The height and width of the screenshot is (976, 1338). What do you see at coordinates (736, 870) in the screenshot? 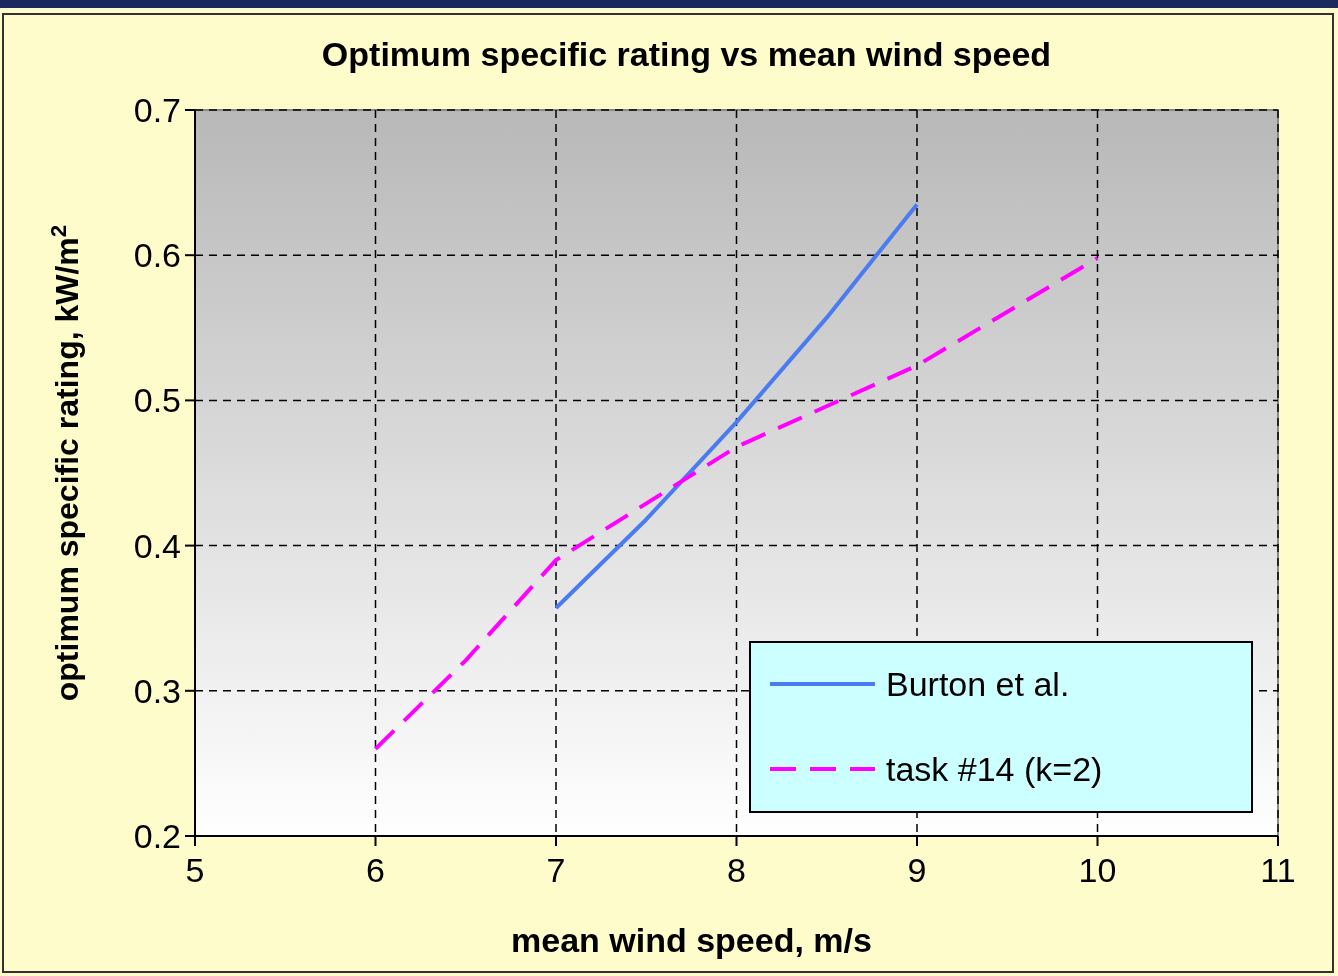
I see `x-tick-label: 8` at bounding box center [736, 870].